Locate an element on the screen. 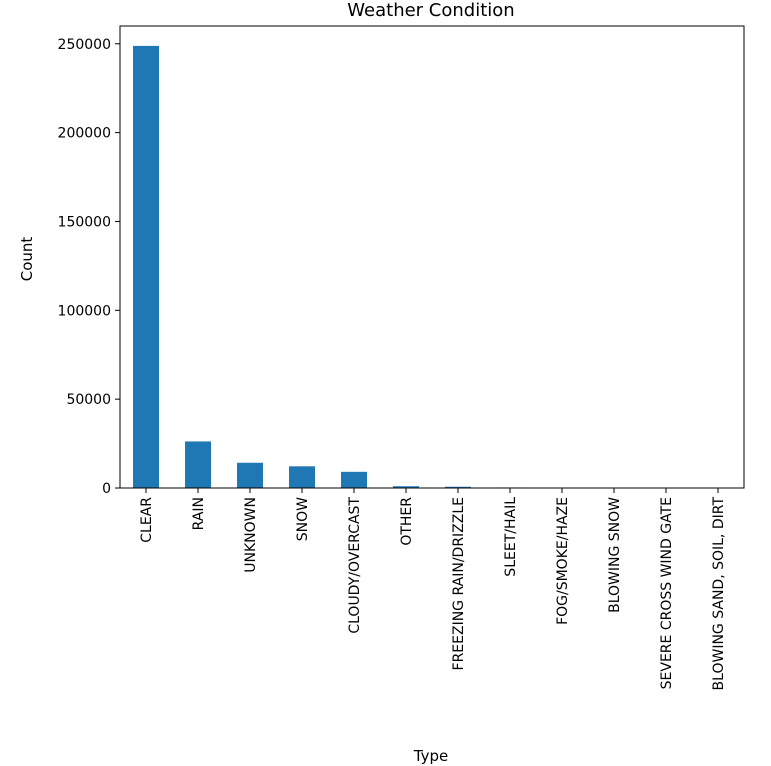 The width and height of the screenshot is (771, 766). x-tick-label: RAIN is located at coordinates (199, 513).